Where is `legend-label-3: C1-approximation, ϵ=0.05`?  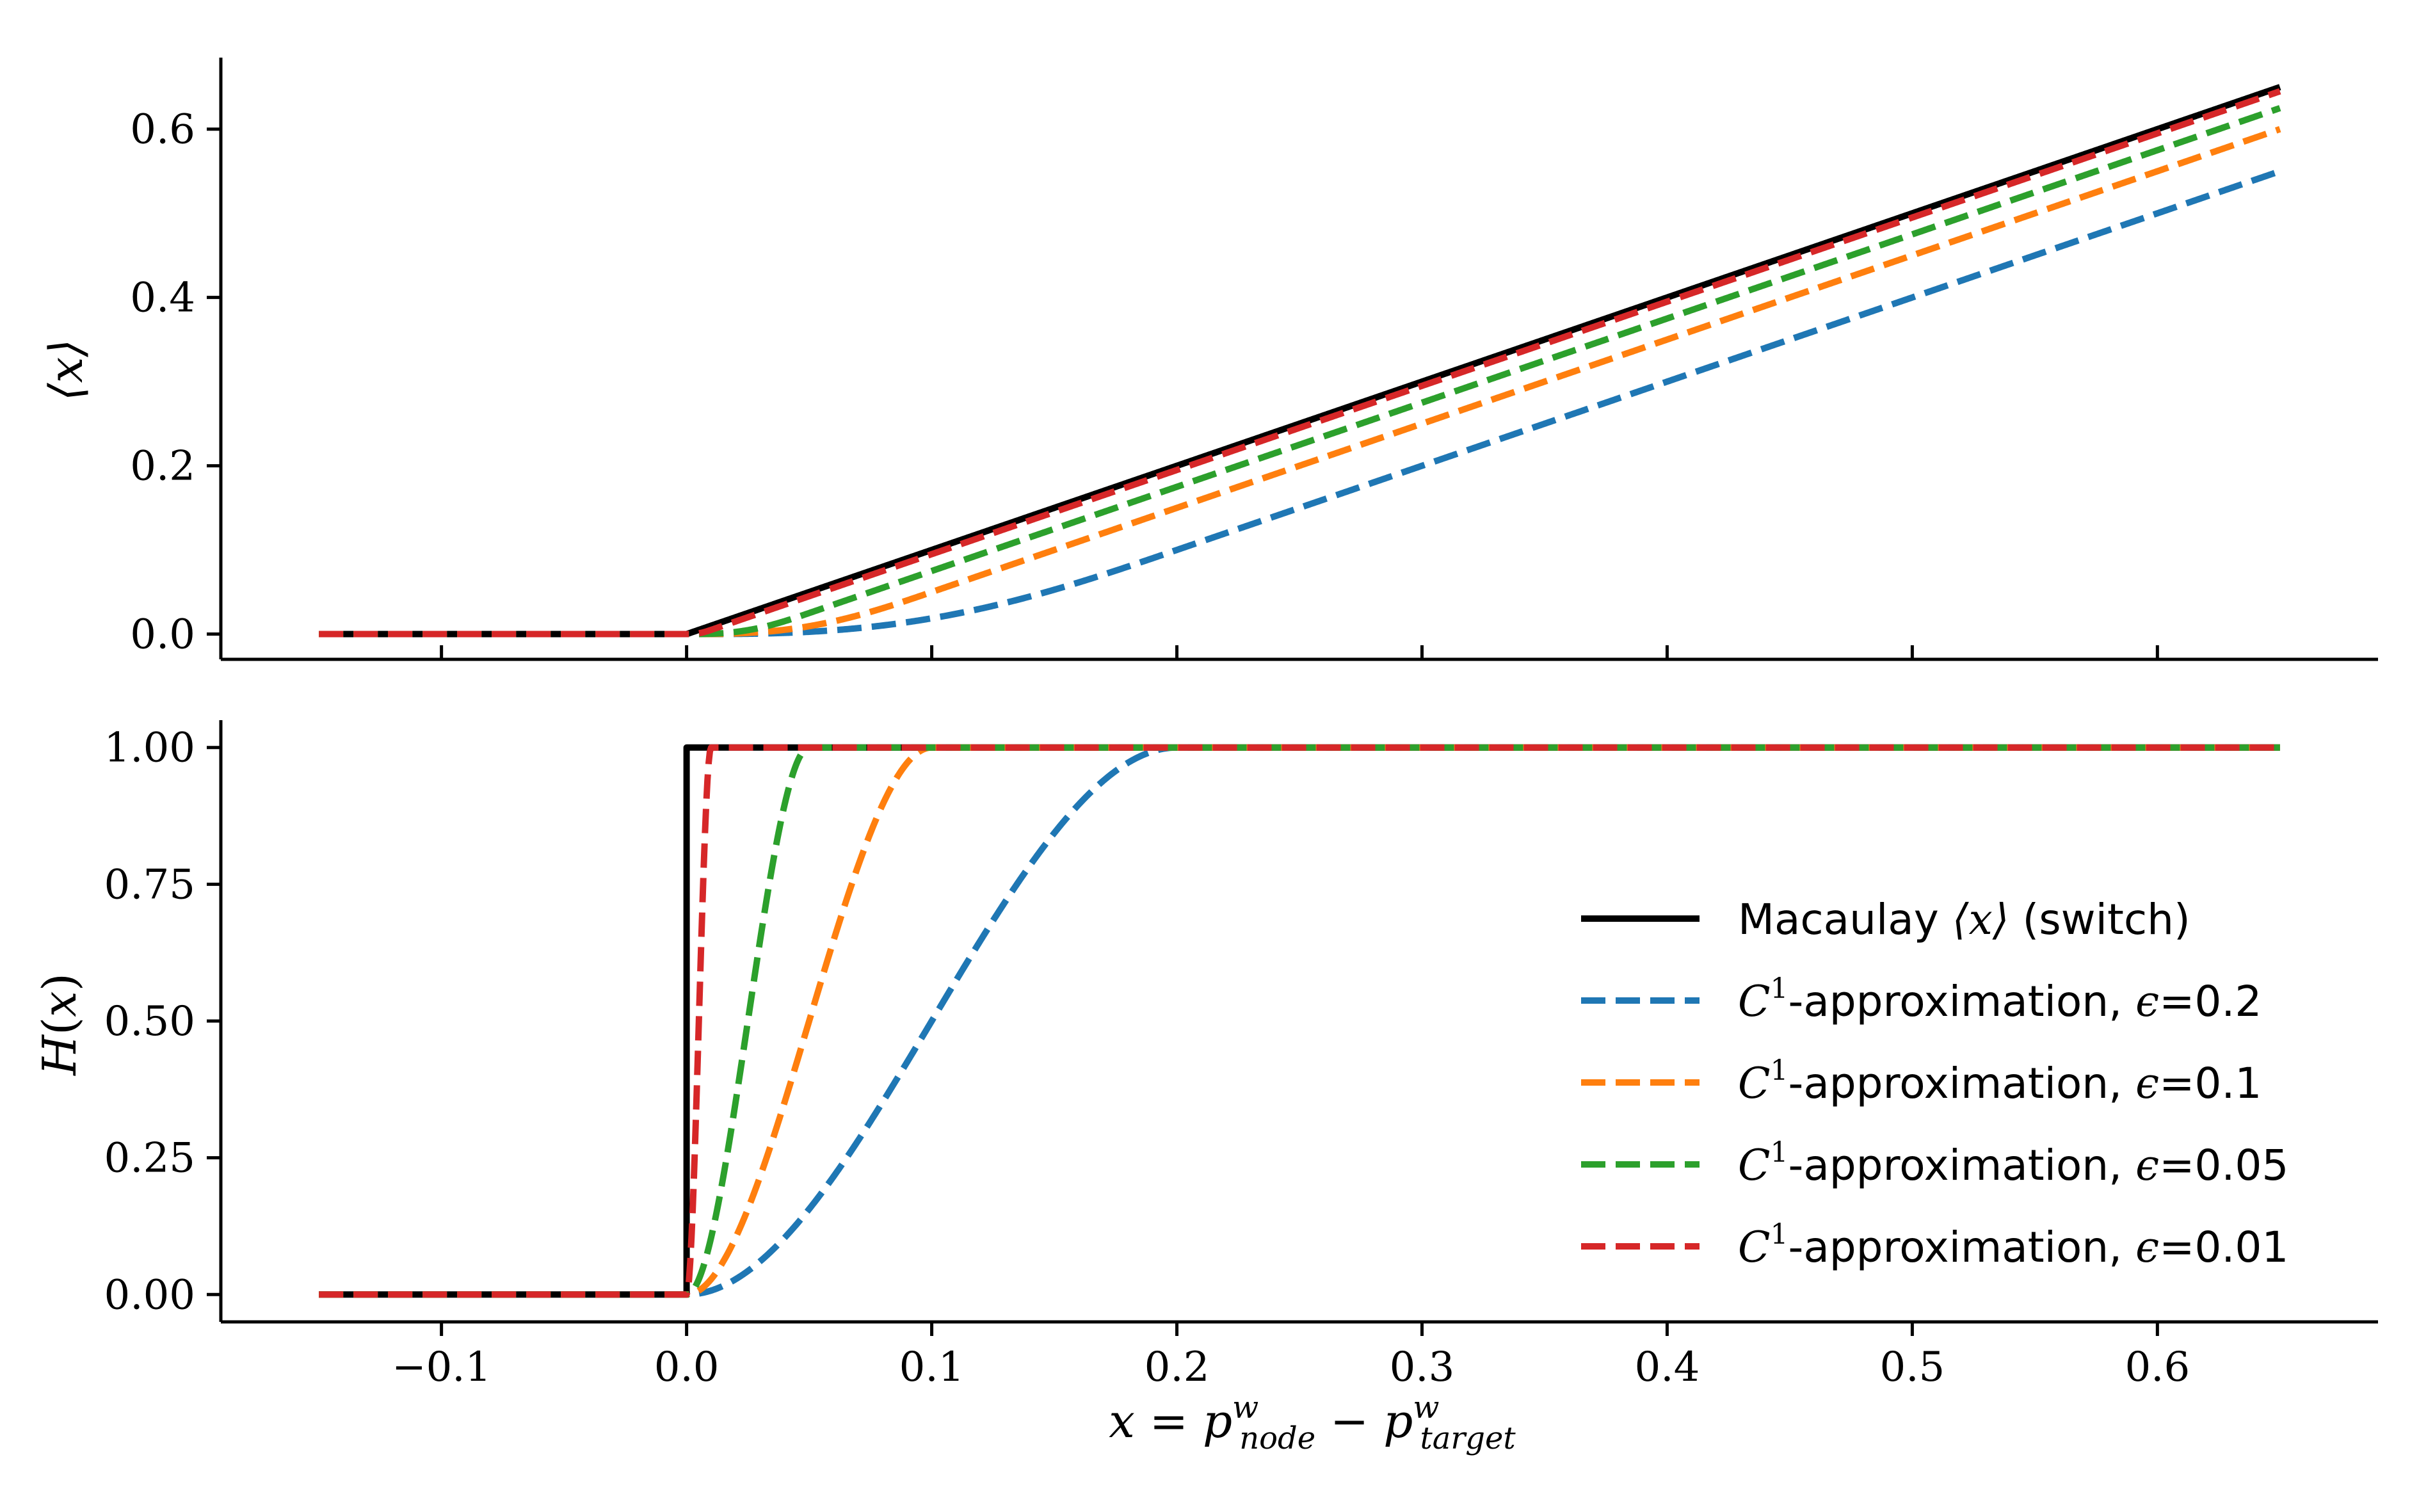 legend-label-3: C1-approximation, ϵ=0.05 is located at coordinates (2013, 1163).